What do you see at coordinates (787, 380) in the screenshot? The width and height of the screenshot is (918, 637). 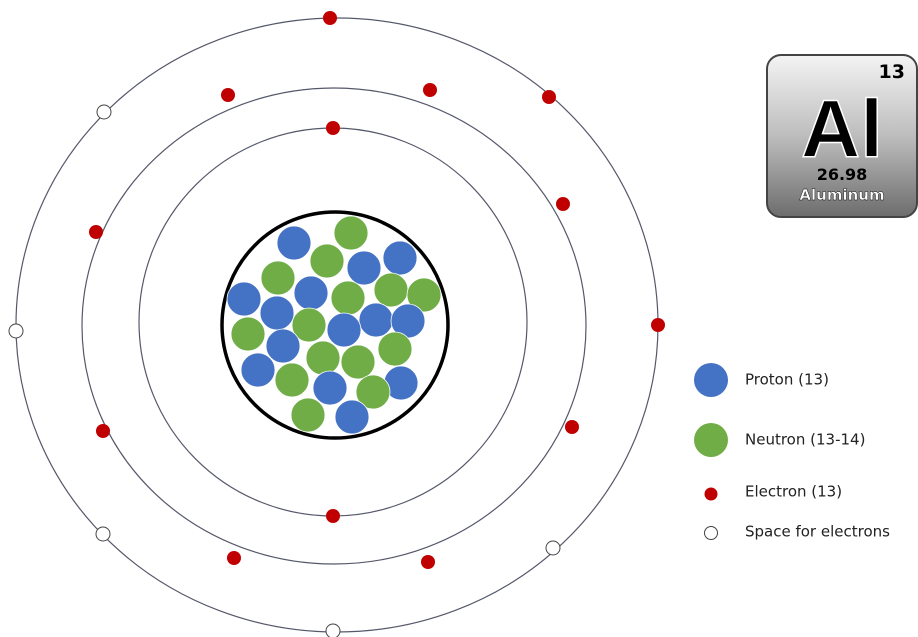 I see `legend-proton: Proton (13)` at bounding box center [787, 380].